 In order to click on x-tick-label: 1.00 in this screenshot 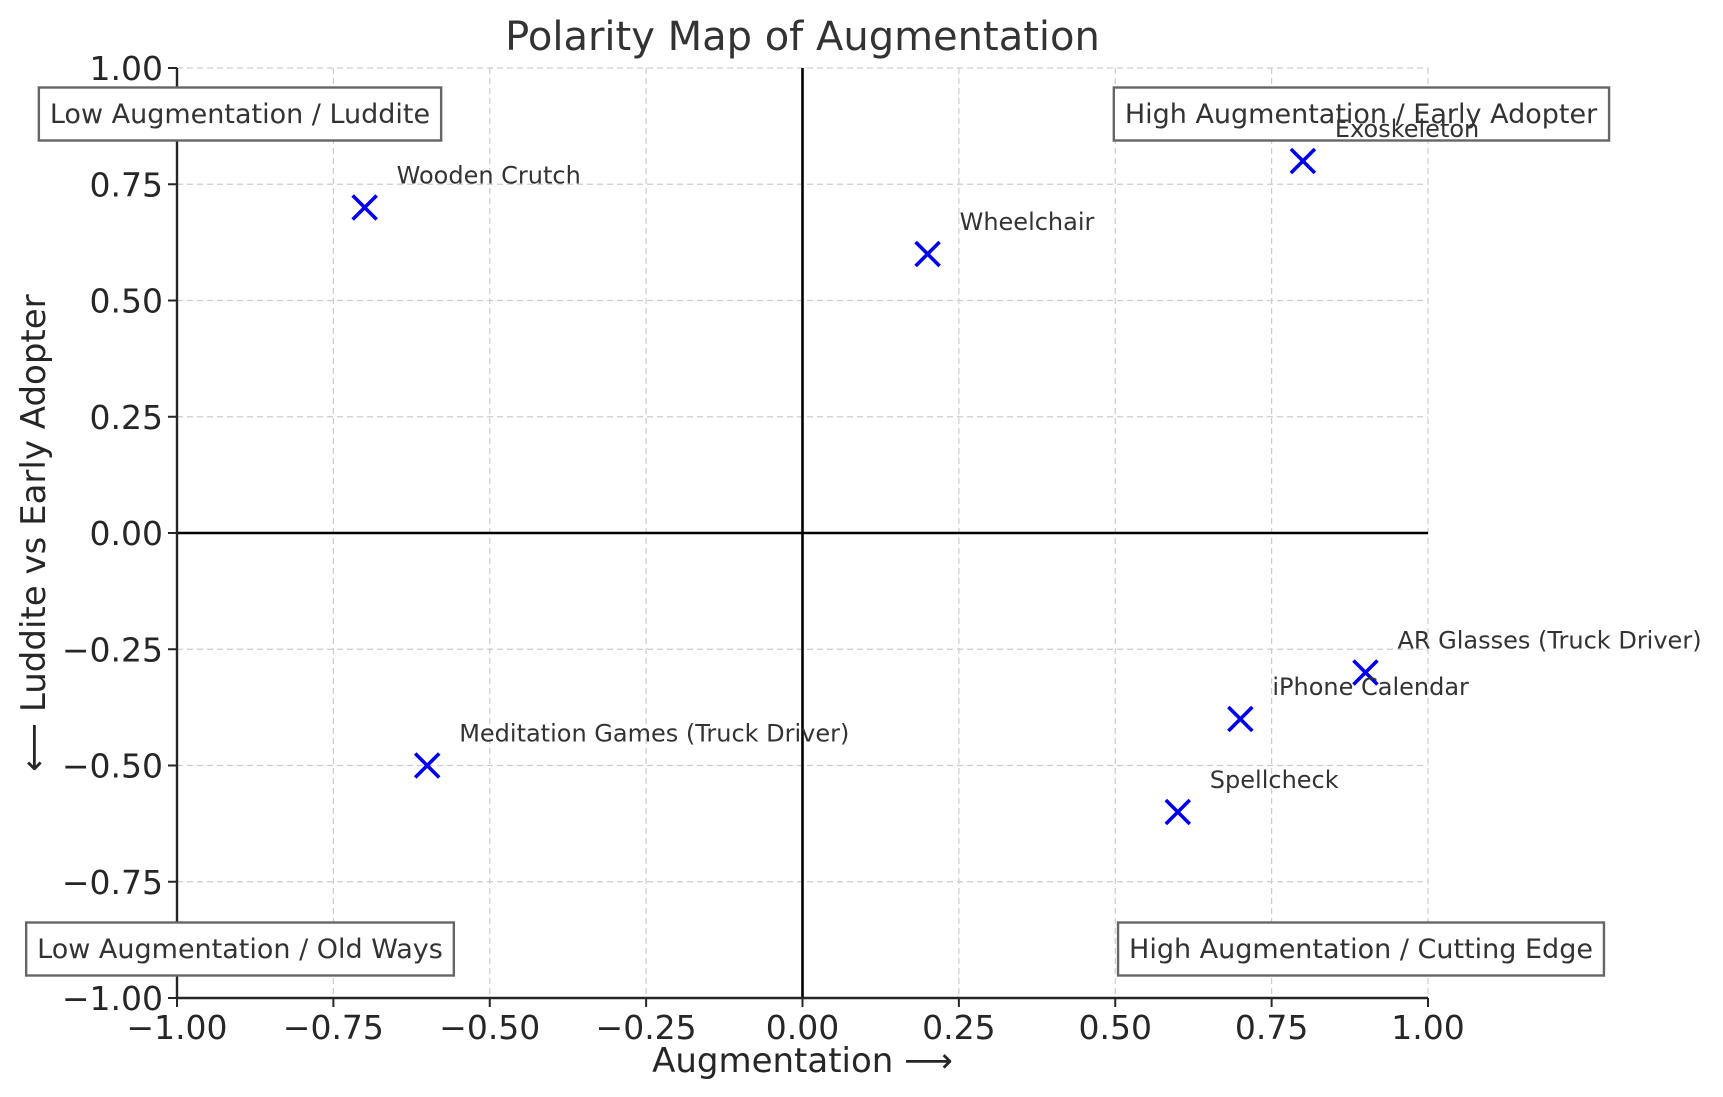, I will do `click(1427, 1027)`.